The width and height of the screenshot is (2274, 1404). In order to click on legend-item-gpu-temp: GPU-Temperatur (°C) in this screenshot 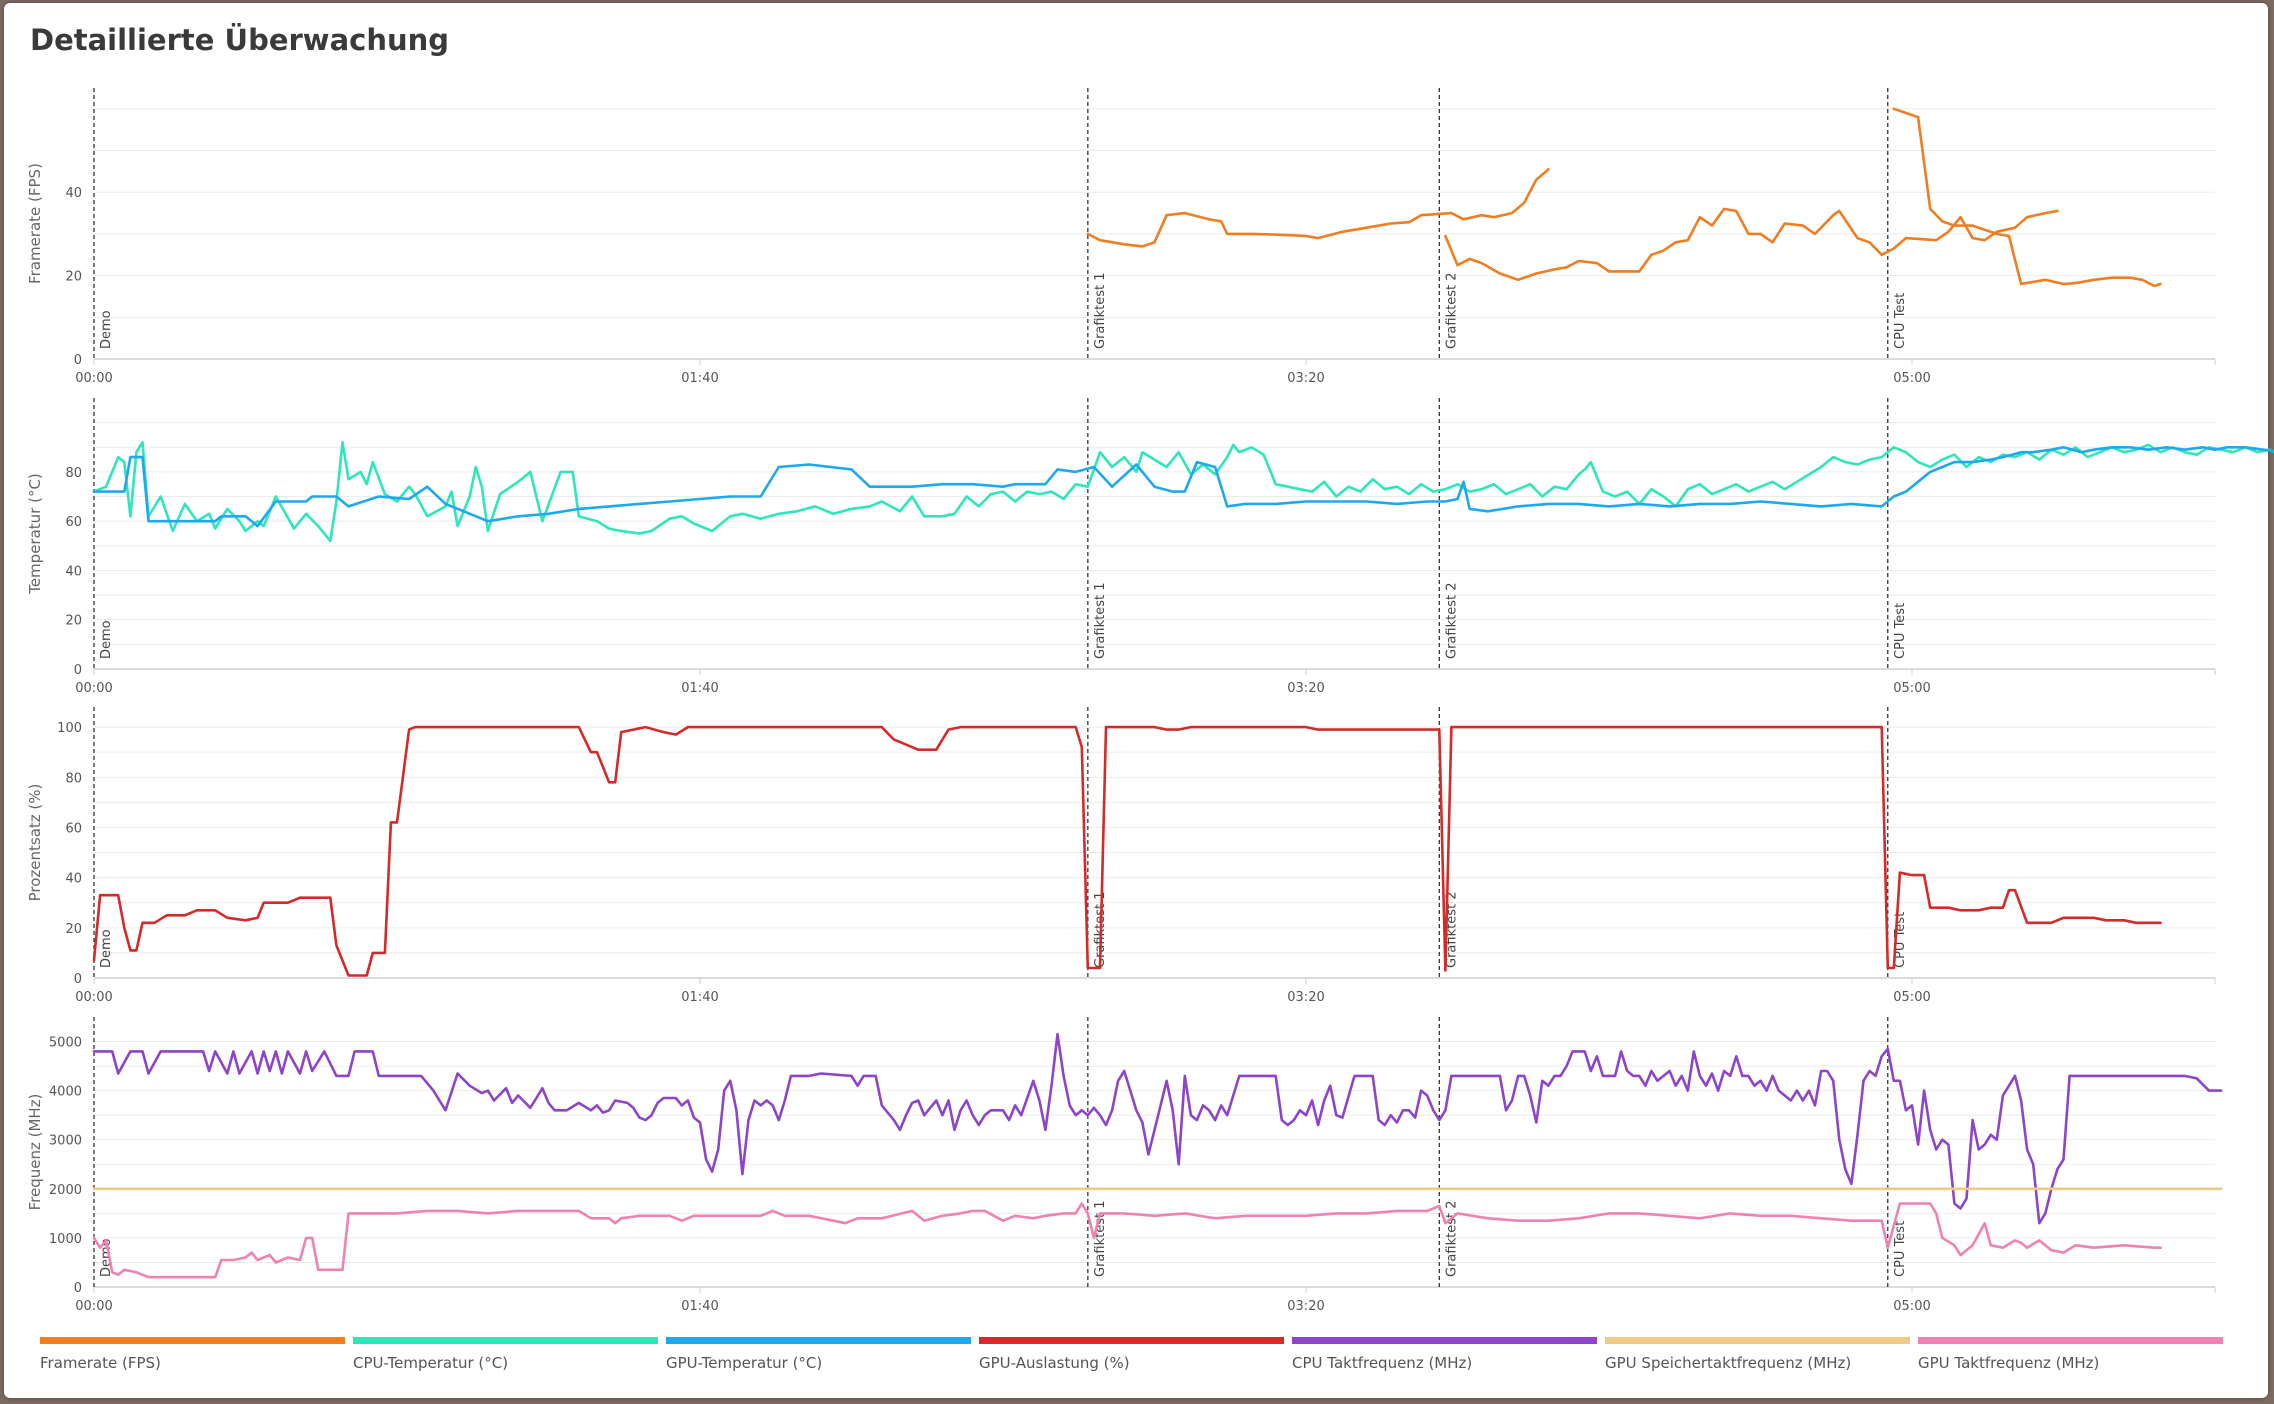, I will do `click(818, 1354)`.